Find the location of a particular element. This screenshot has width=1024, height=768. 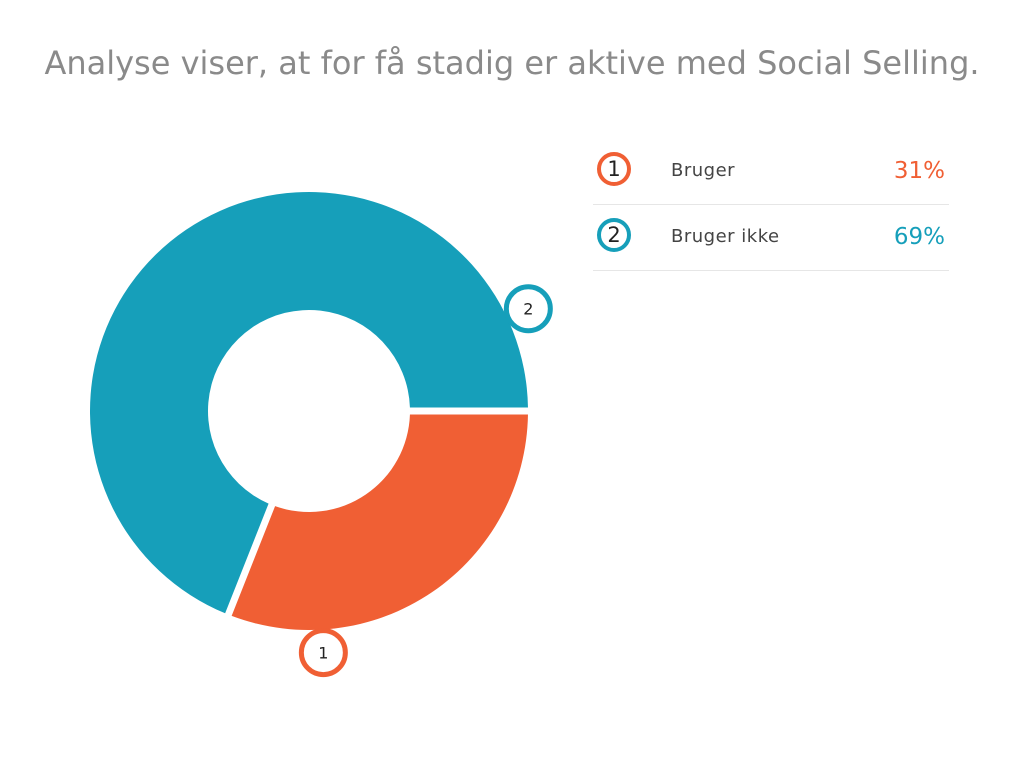

legend-value-bruger-ikke: 69% is located at coordinates (919, 237).